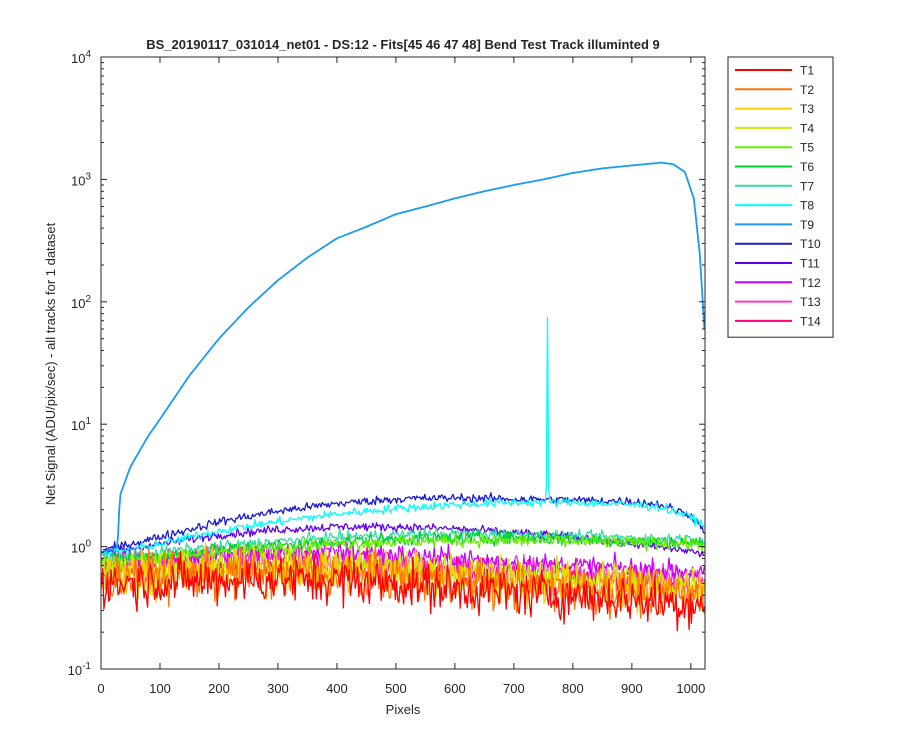 This screenshot has height=750, width=900. What do you see at coordinates (810, 302) in the screenshot?
I see `legend-label-t13: T13` at bounding box center [810, 302].